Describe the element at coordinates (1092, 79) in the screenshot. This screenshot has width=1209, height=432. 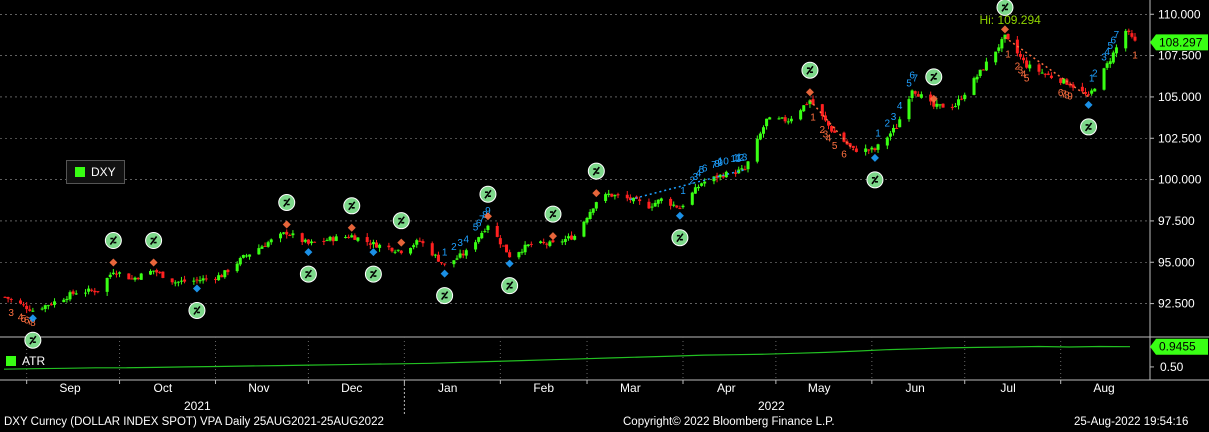
I see `count-label: 1` at that location.